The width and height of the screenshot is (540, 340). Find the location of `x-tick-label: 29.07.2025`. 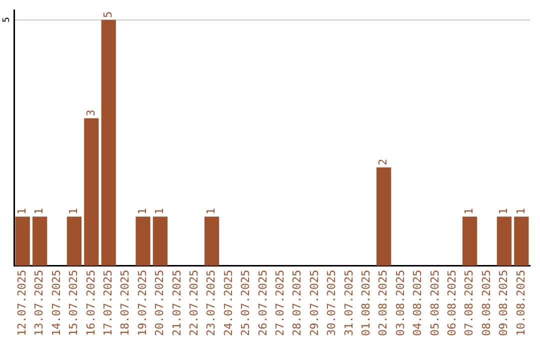

x-tick-label: 29.07.2025 is located at coordinates (314, 303).